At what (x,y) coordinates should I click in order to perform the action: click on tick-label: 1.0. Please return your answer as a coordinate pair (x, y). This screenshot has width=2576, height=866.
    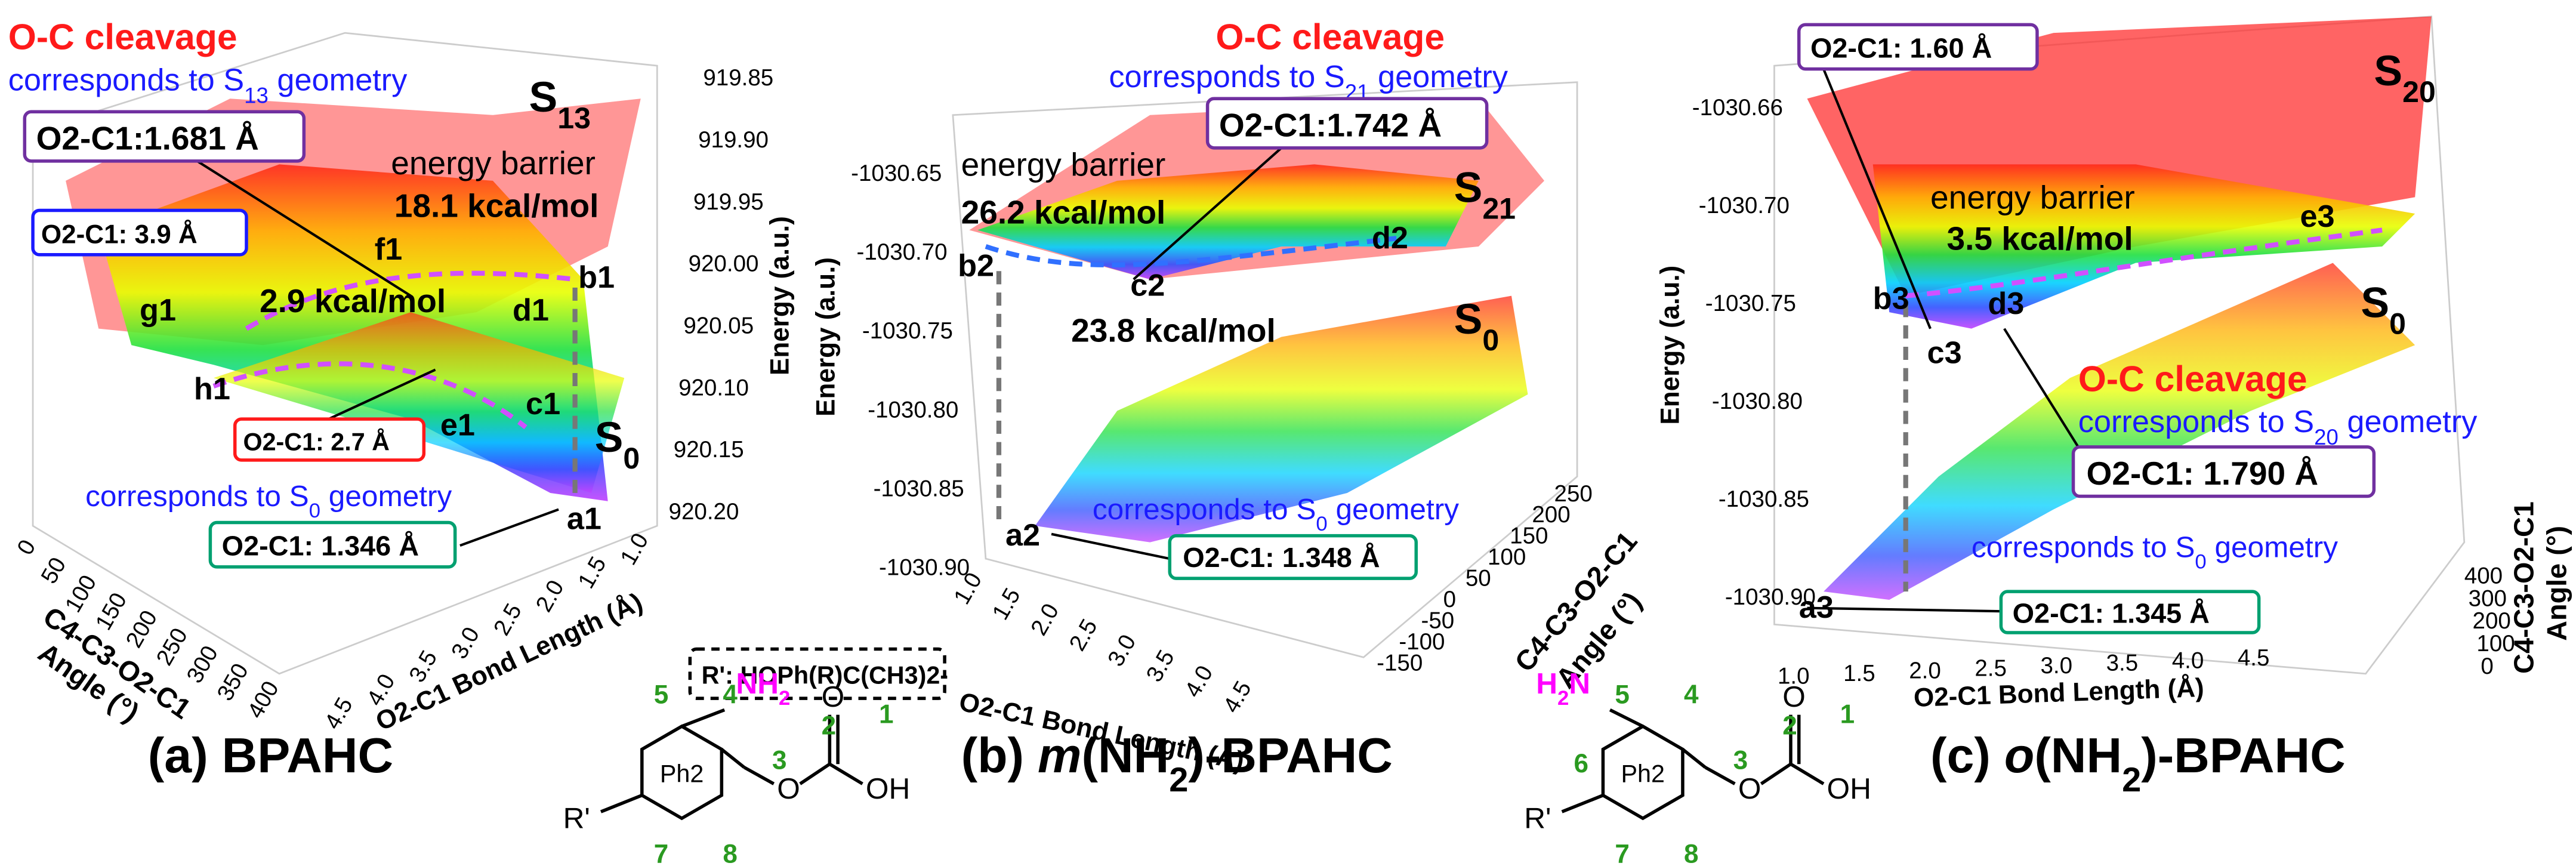
    Looking at the image, I should click on (1794, 676).